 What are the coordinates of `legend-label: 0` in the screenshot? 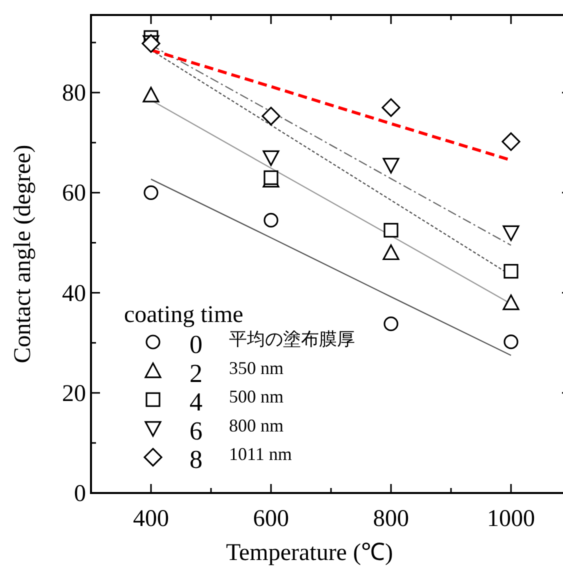 It's located at (196, 344).